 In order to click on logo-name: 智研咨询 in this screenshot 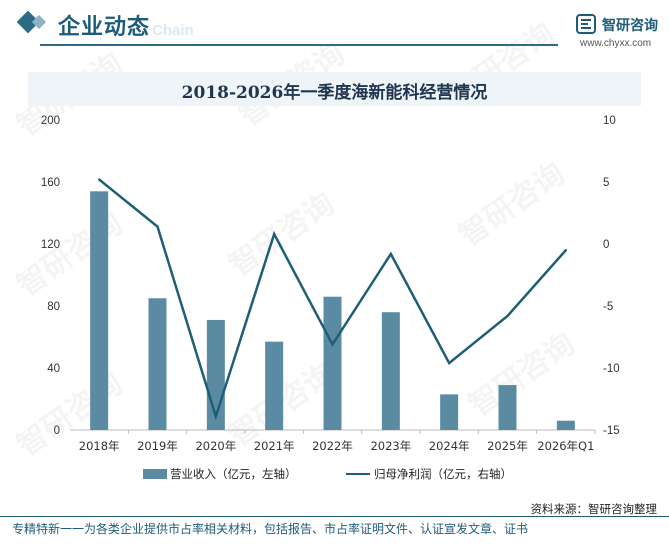, I will do `click(630, 26)`.